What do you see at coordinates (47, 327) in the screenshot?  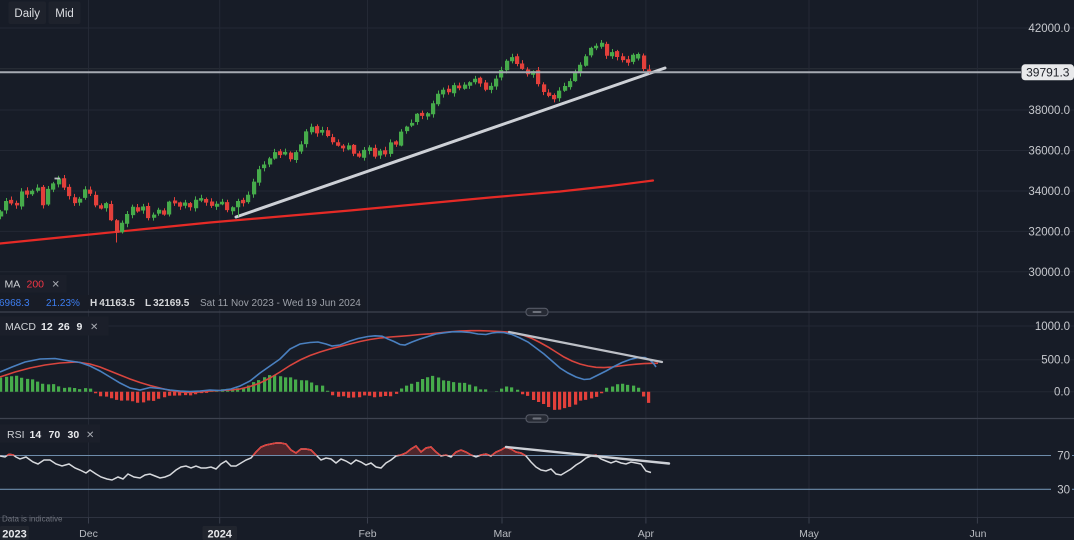 I see `svg-text: 12` at bounding box center [47, 327].